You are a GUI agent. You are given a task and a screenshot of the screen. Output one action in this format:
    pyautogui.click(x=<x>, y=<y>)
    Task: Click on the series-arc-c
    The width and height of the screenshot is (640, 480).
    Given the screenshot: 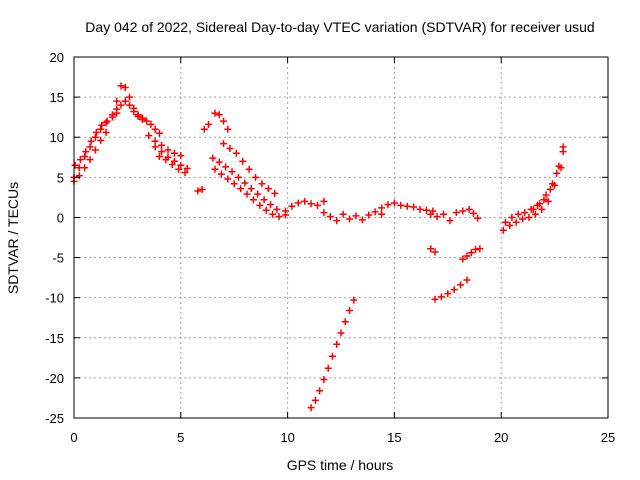 What is the action you would take?
    pyautogui.click(x=96, y=137)
    